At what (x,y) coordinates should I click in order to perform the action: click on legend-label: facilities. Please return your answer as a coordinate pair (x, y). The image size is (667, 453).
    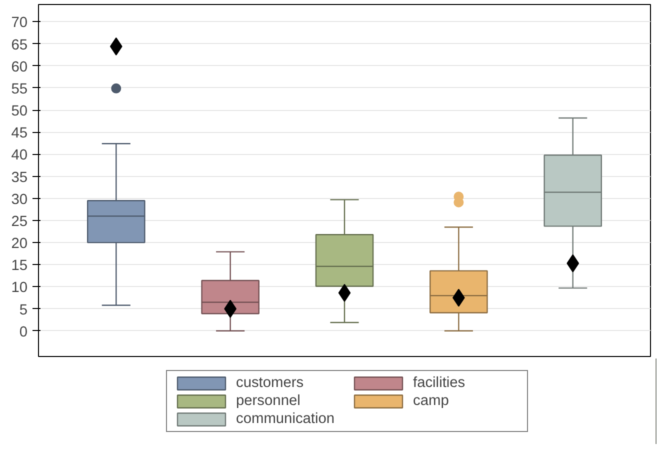
    Looking at the image, I should click on (439, 383).